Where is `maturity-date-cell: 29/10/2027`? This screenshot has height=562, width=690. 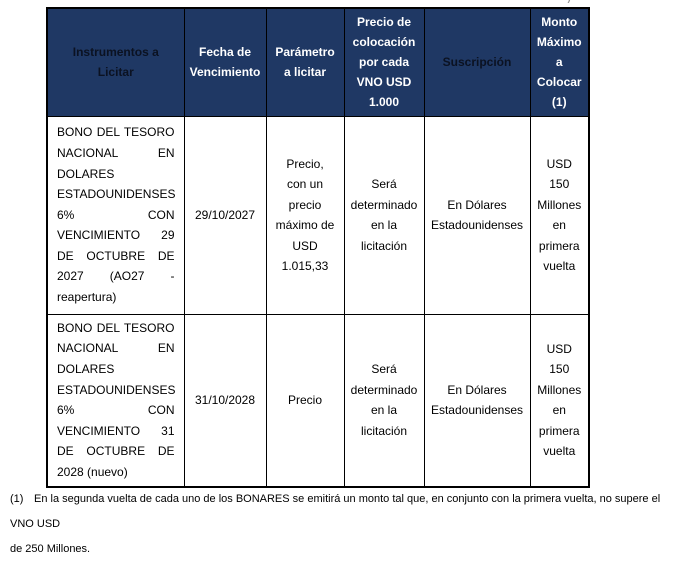
maturity-date-cell: 29/10/2027 is located at coordinates (225, 215).